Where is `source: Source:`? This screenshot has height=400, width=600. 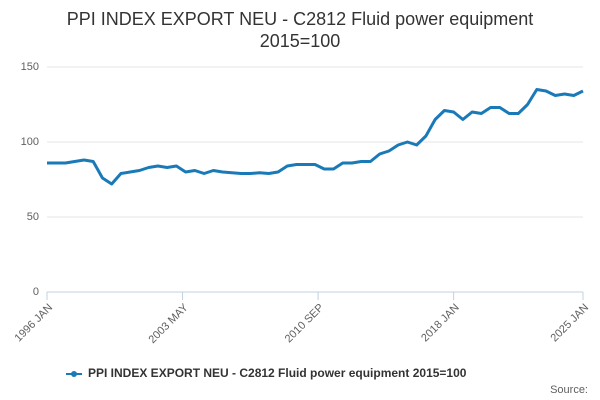
source: Source: is located at coordinates (569, 390).